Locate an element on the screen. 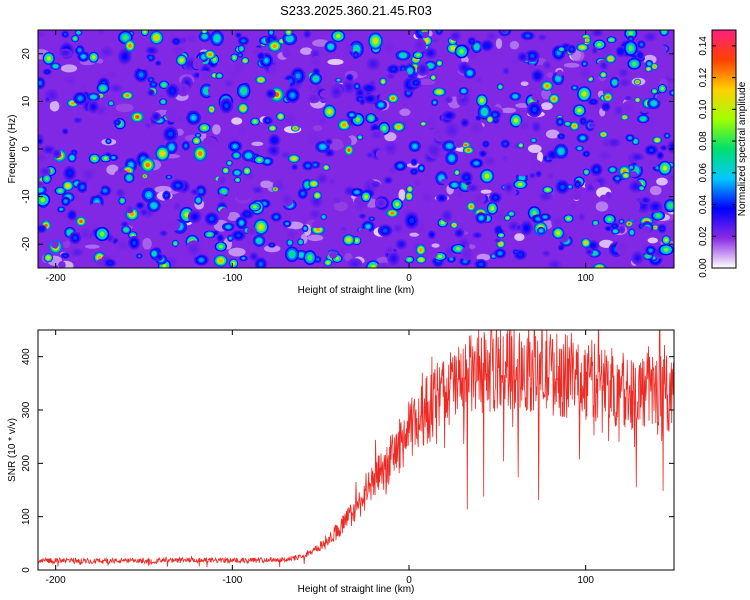 The image size is (750, 600). colorbar-tick-label: 0.04 is located at coordinates (703, 204).